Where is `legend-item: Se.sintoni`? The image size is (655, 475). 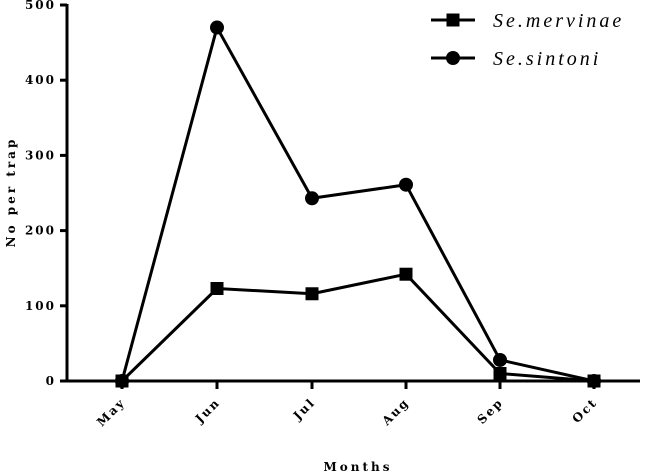
legend-item: Se.sintoni is located at coordinates (516, 59).